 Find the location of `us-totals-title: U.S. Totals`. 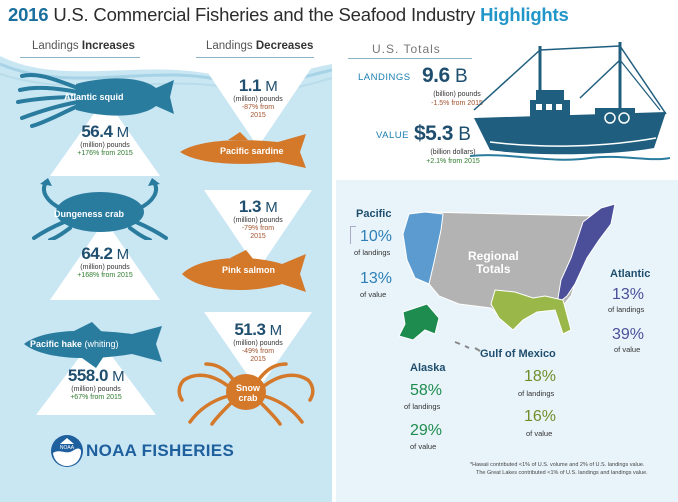

us-totals-title: U.S. Totals is located at coordinates (406, 49).